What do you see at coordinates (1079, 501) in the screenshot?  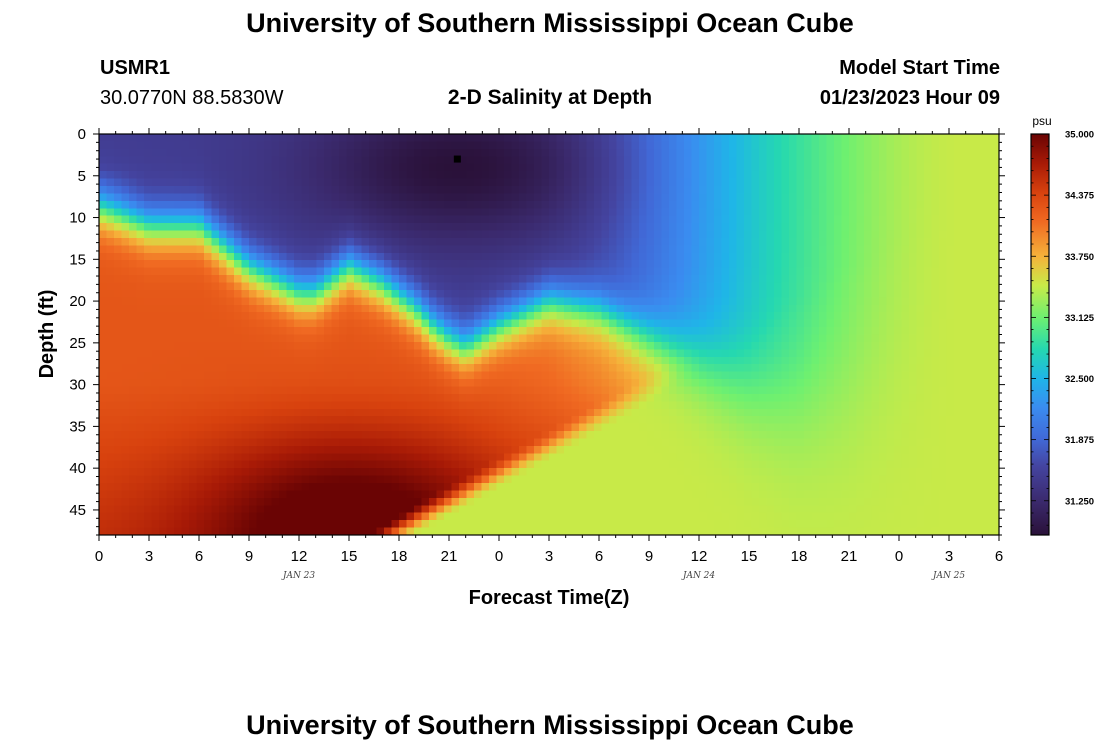 I see `colorbar-tick-label: 31.250` at bounding box center [1079, 501].